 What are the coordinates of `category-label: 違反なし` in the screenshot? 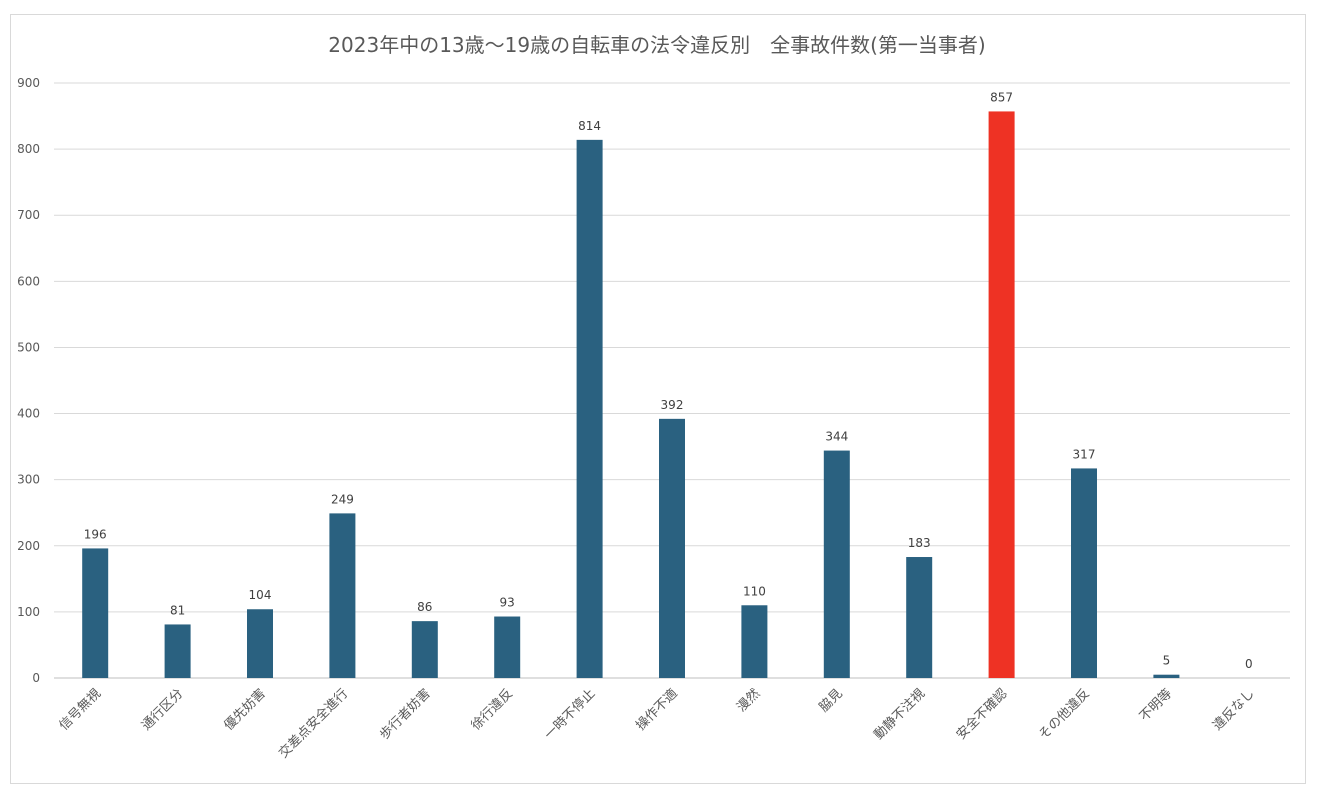 It's located at (1233, 709).